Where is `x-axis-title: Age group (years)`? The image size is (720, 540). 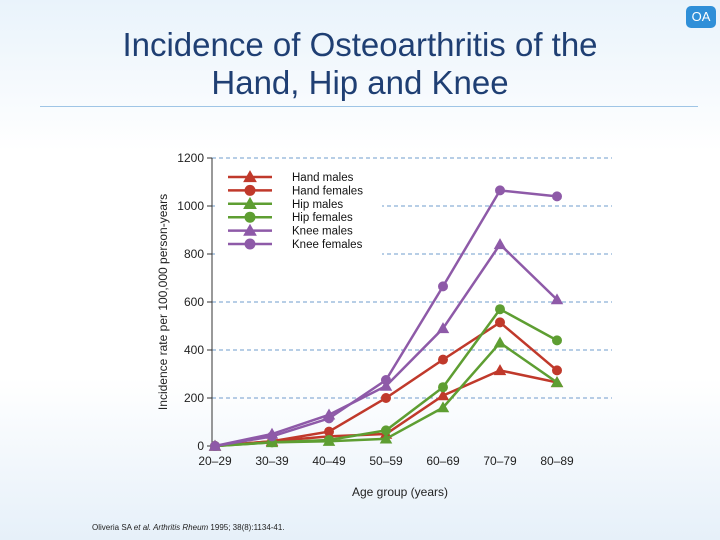 x-axis-title: Age group (years) is located at coordinates (400, 492).